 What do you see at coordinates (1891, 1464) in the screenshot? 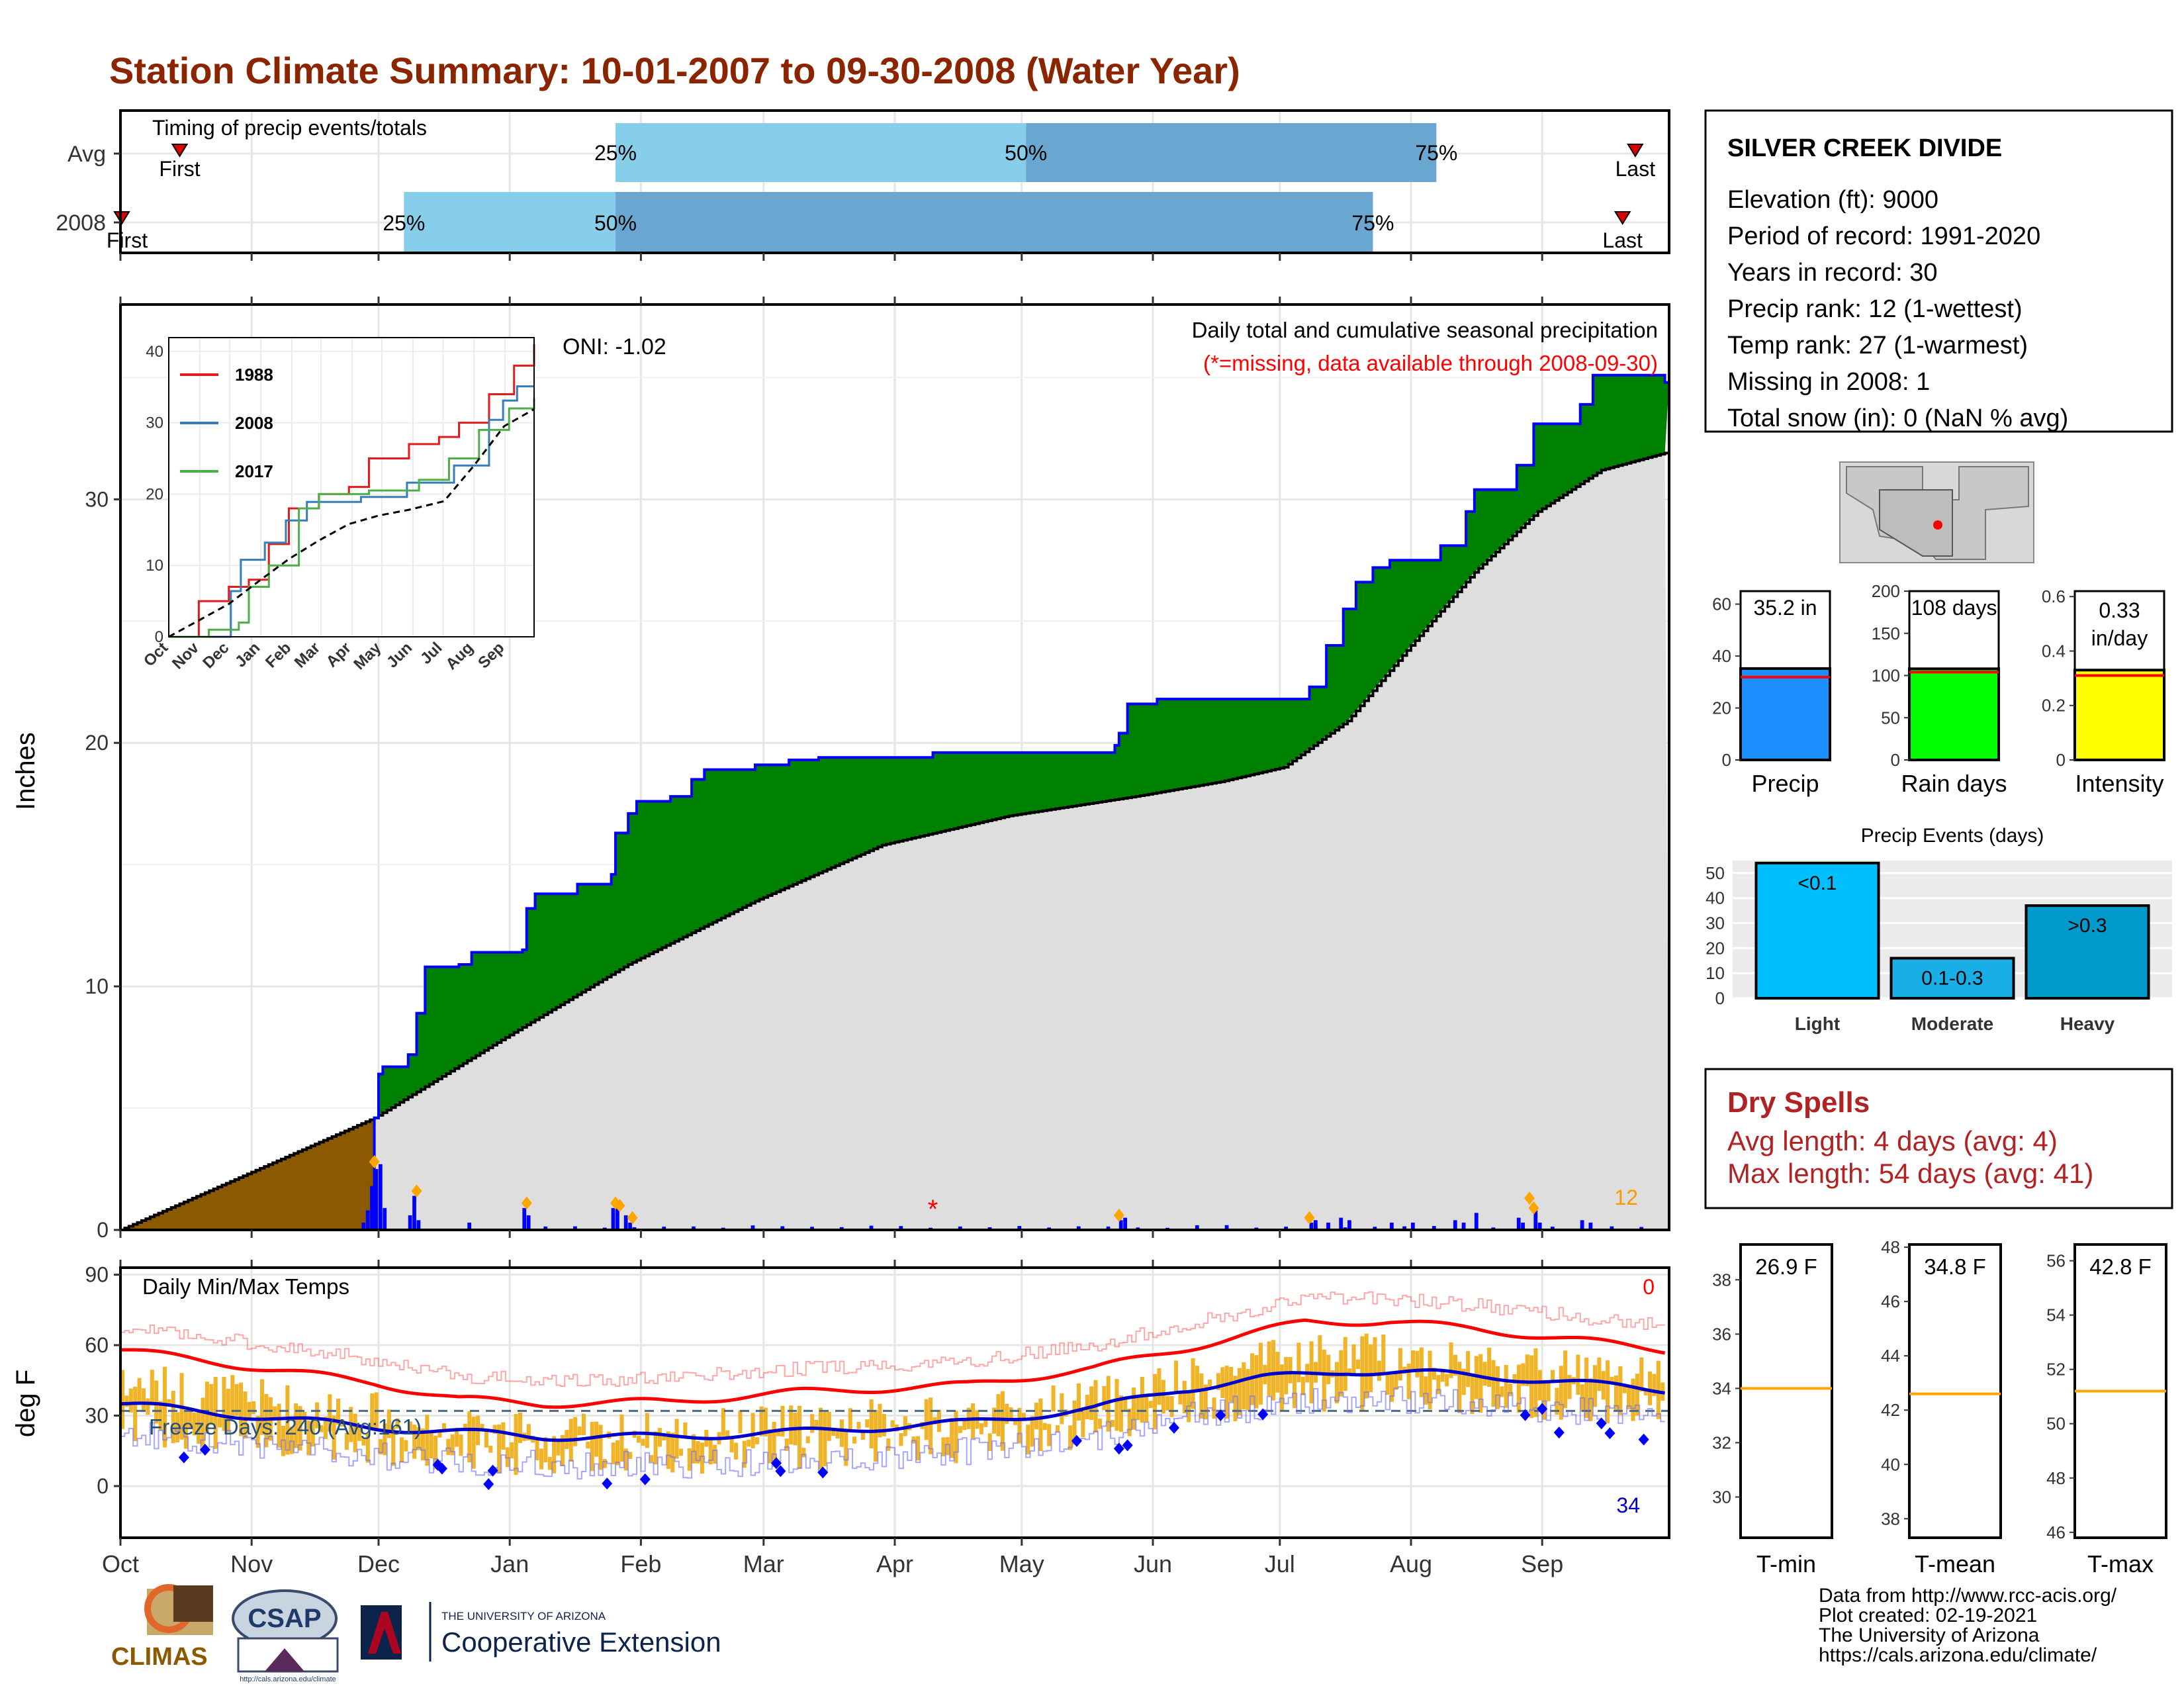
I see `temp-summary-ytick-label: 40` at bounding box center [1891, 1464].